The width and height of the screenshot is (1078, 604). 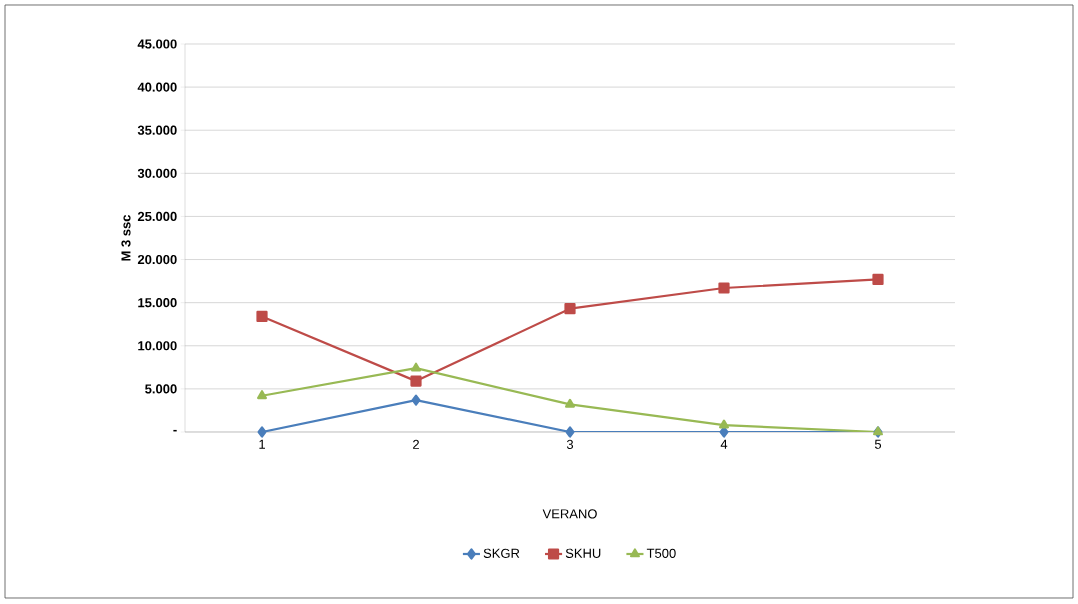 I want to click on y-tick-label: 15.000, so click(x=157, y=303).